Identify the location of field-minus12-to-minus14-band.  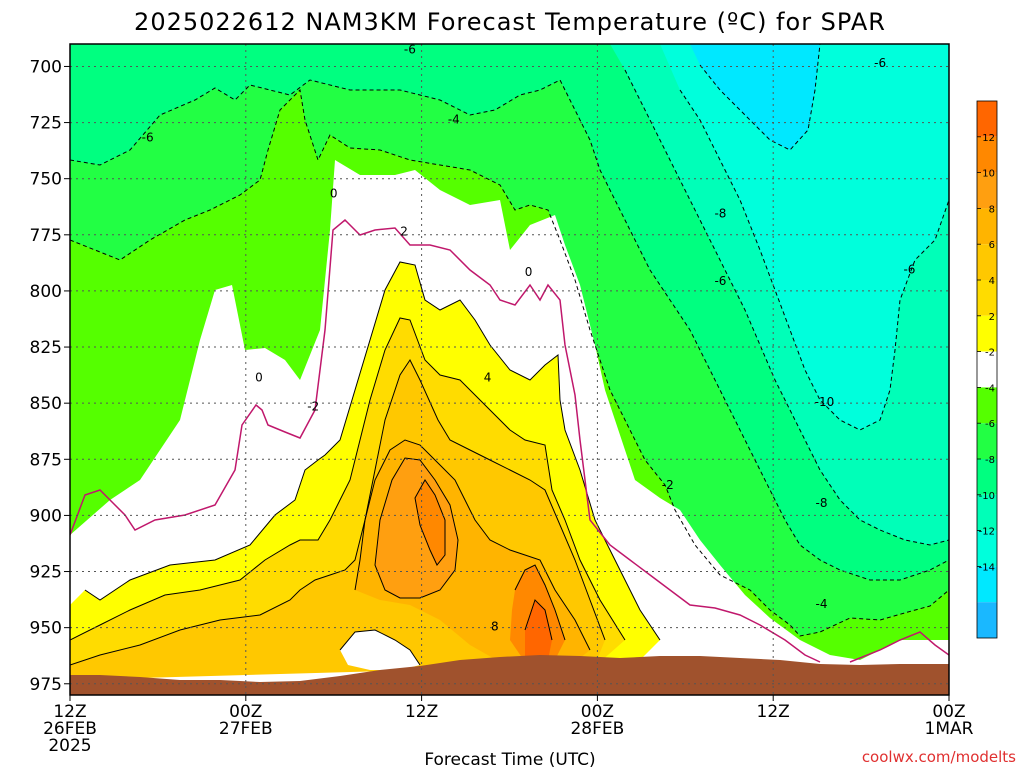
(755, 97).